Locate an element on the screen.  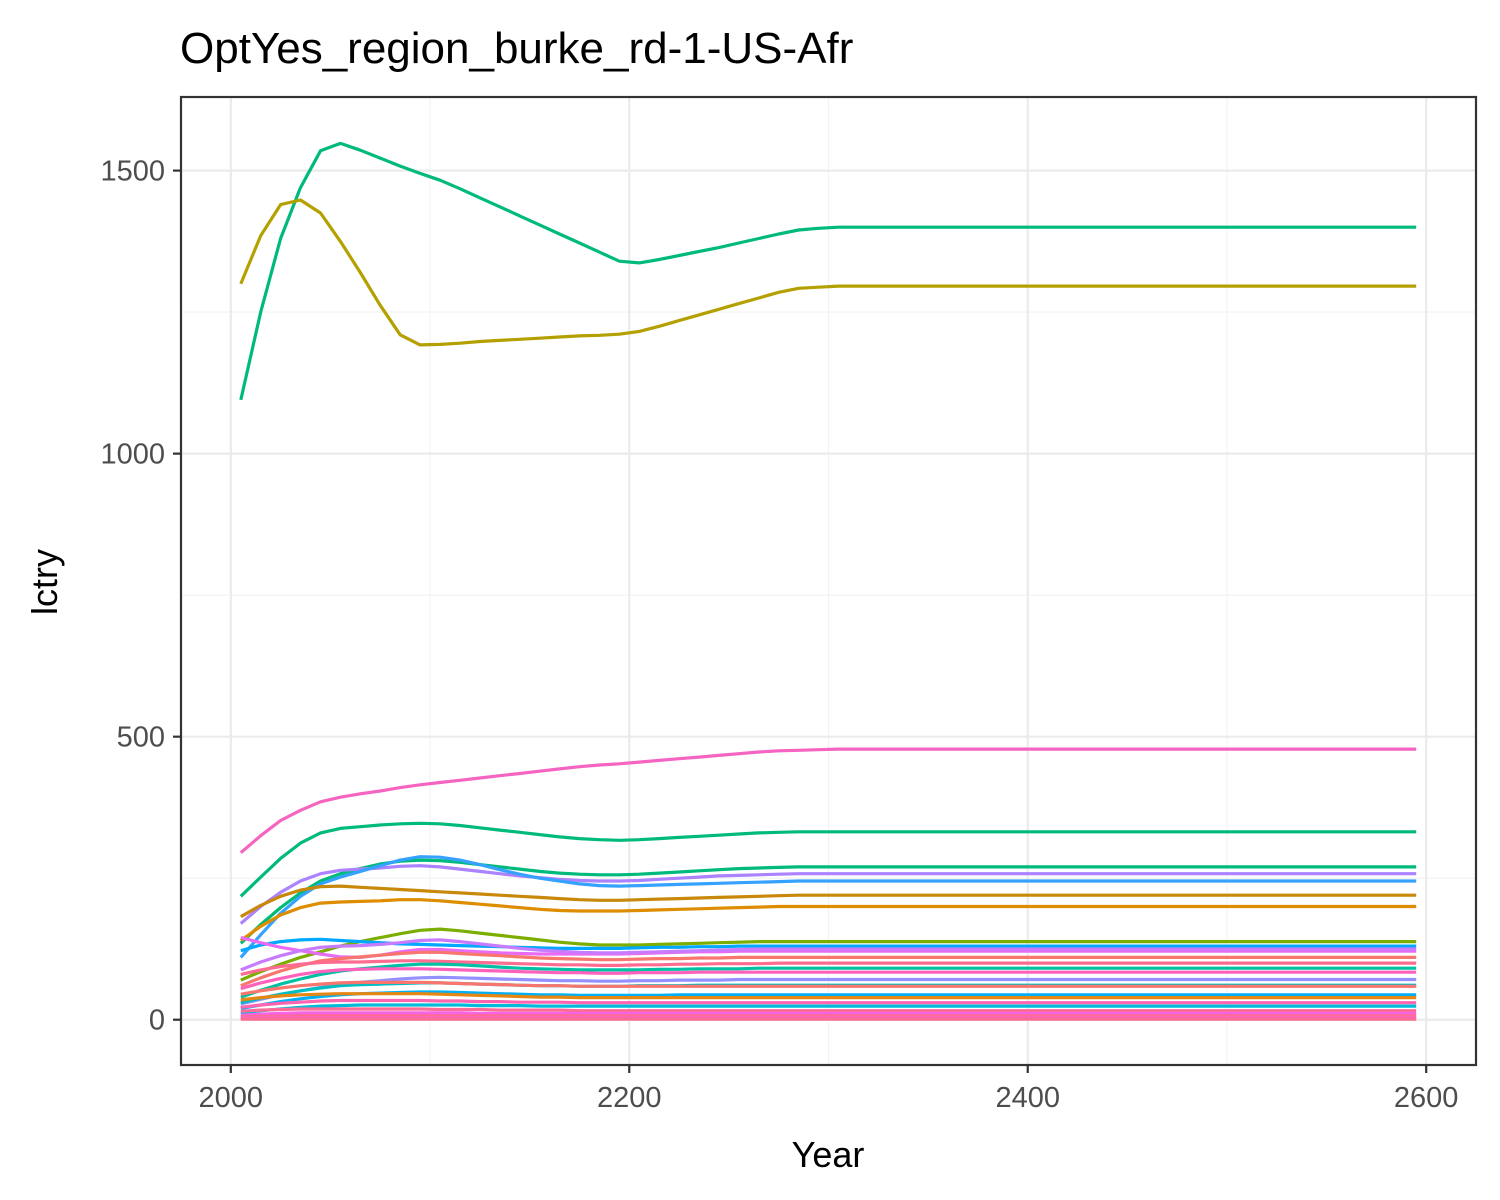
chart-title: OptYes_region_burke_rd-1-US-Afr is located at coordinates (516, 48).